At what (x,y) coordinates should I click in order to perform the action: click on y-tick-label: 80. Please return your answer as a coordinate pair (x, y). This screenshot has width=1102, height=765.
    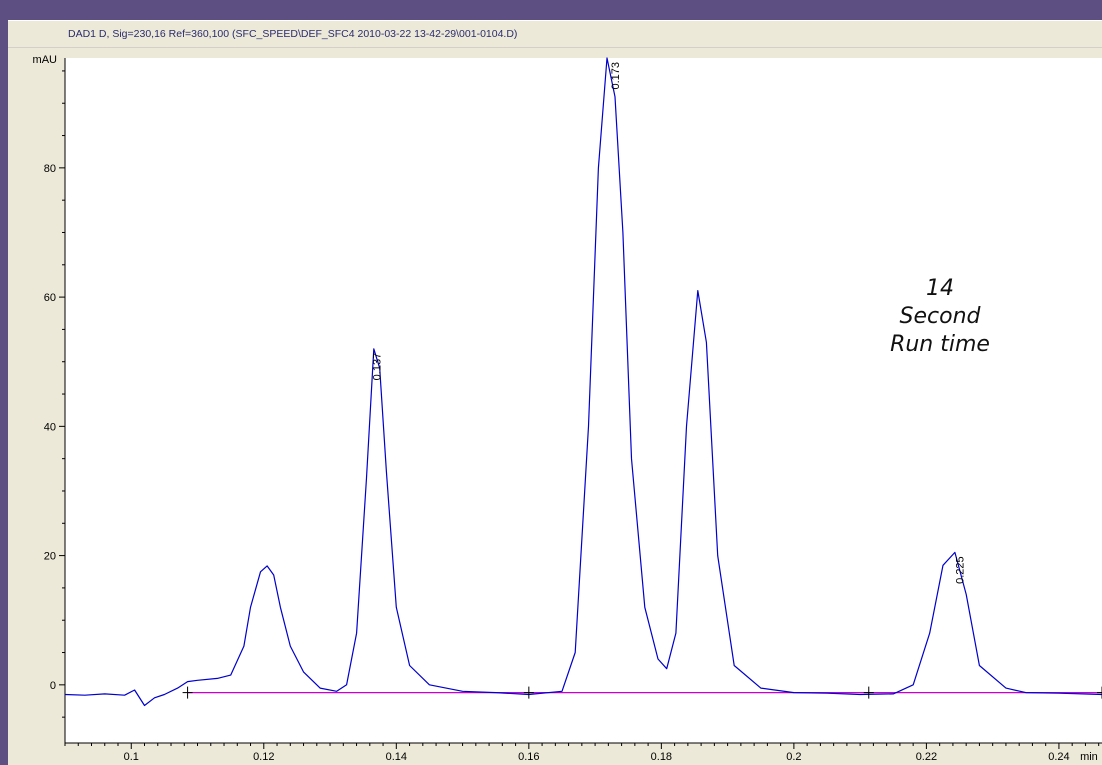
    Looking at the image, I should click on (50, 169).